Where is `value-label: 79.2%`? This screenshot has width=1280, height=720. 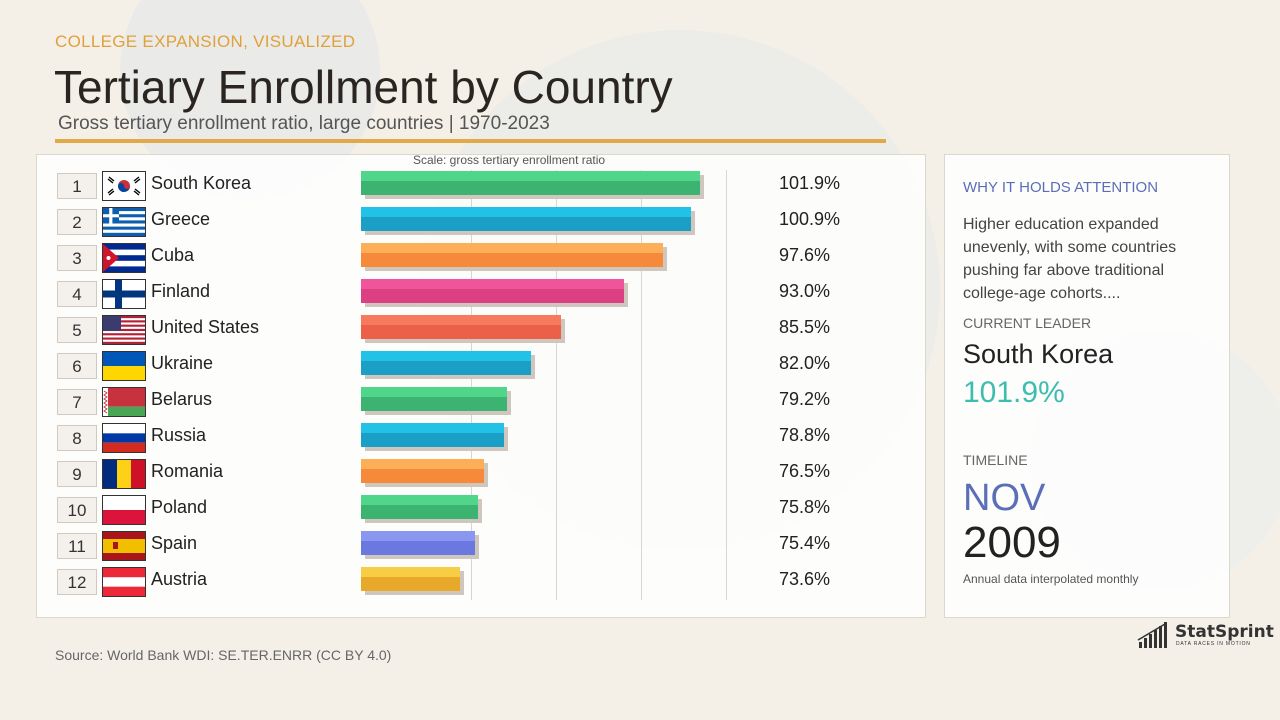 value-label: 79.2% is located at coordinates (805, 399).